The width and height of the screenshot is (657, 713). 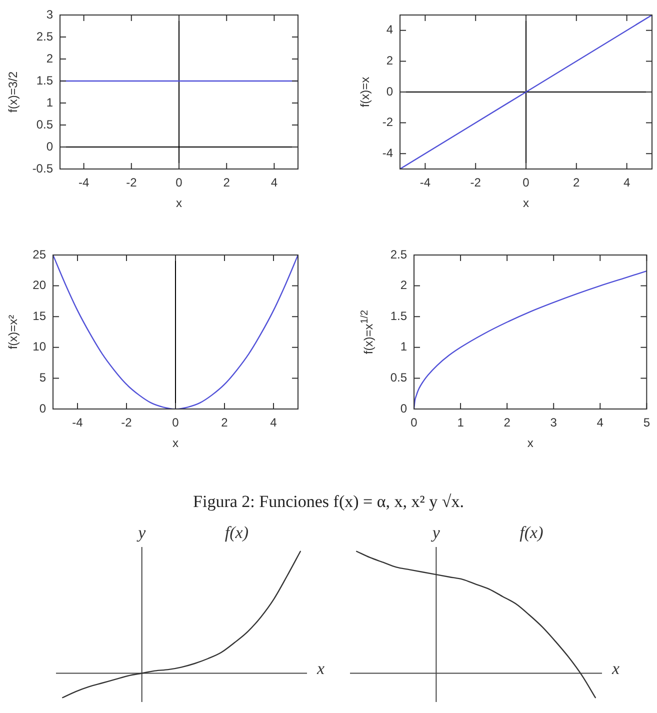 What do you see at coordinates (42, 377) in the screenshot?
I see `y-tick-label: 5` at bounding box center [42, 377].